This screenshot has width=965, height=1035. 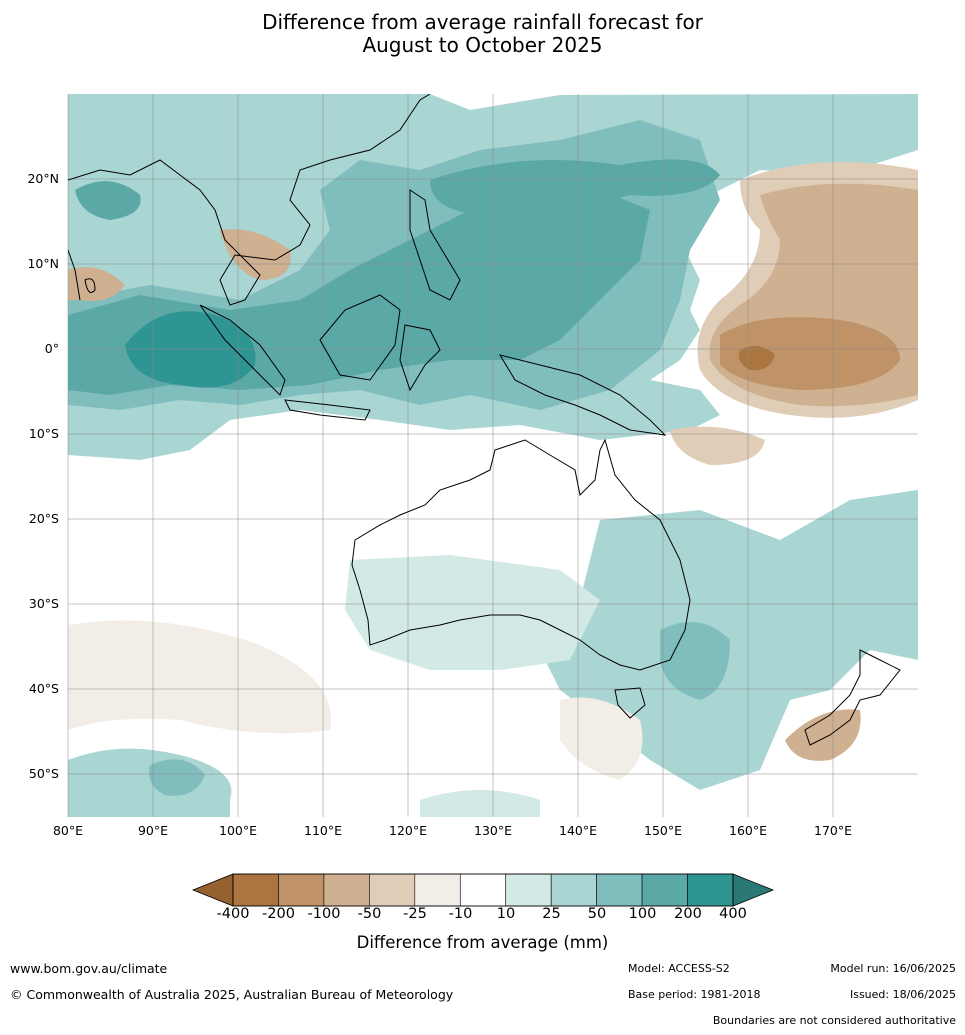 I want to click on lat-label: 20°S, so click(x=43, y=518).